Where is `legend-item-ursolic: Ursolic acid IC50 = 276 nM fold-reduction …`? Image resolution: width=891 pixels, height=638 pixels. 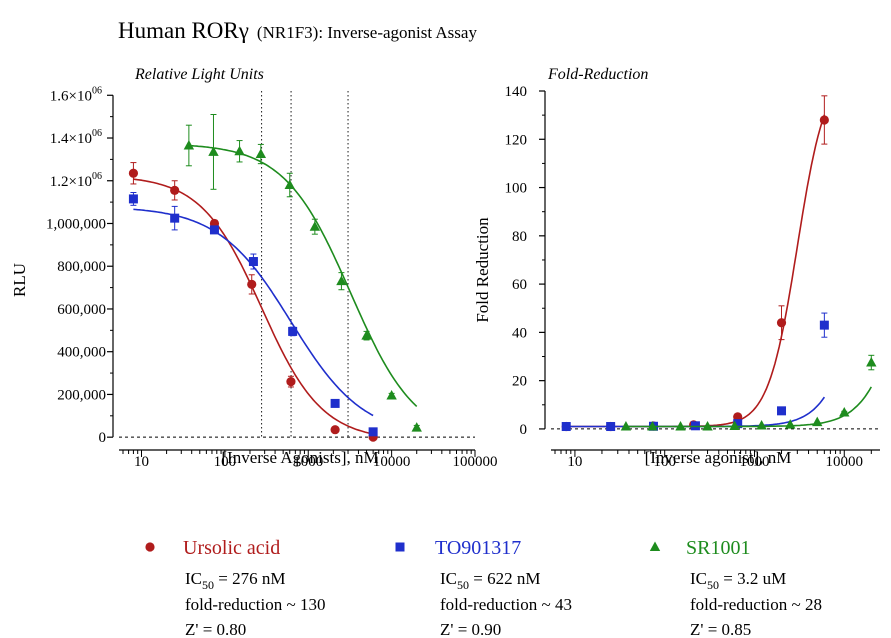 legend-item-ursolic: Ursolic acid IC50 = 276 nM fold-reduction … is located at coordinates (235, 587).